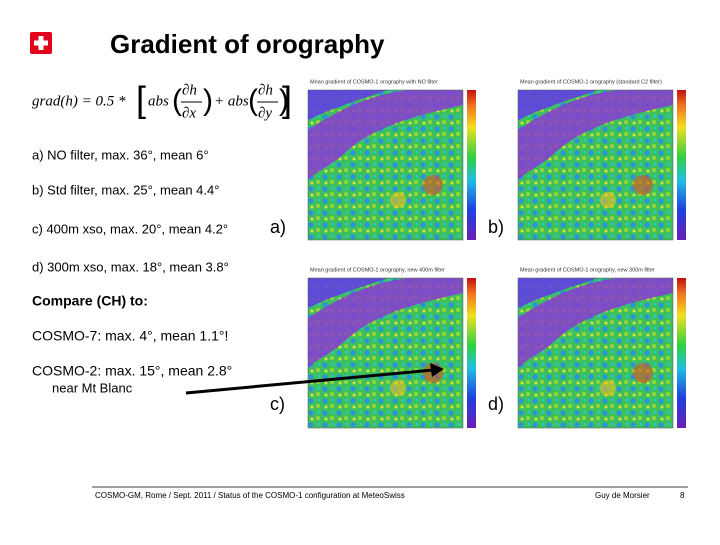  What do you see at coordinates (622, 495) in the screenshot?
I see `footer-author: Guy de Morsier` at bounding box center [622, 495].